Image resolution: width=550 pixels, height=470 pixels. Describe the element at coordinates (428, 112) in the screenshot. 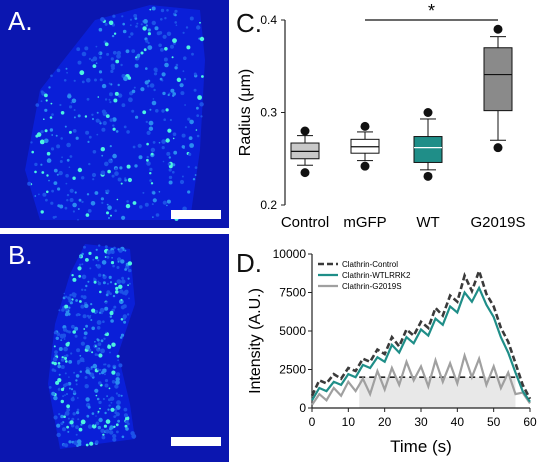

I see `outlier-point` at that location.